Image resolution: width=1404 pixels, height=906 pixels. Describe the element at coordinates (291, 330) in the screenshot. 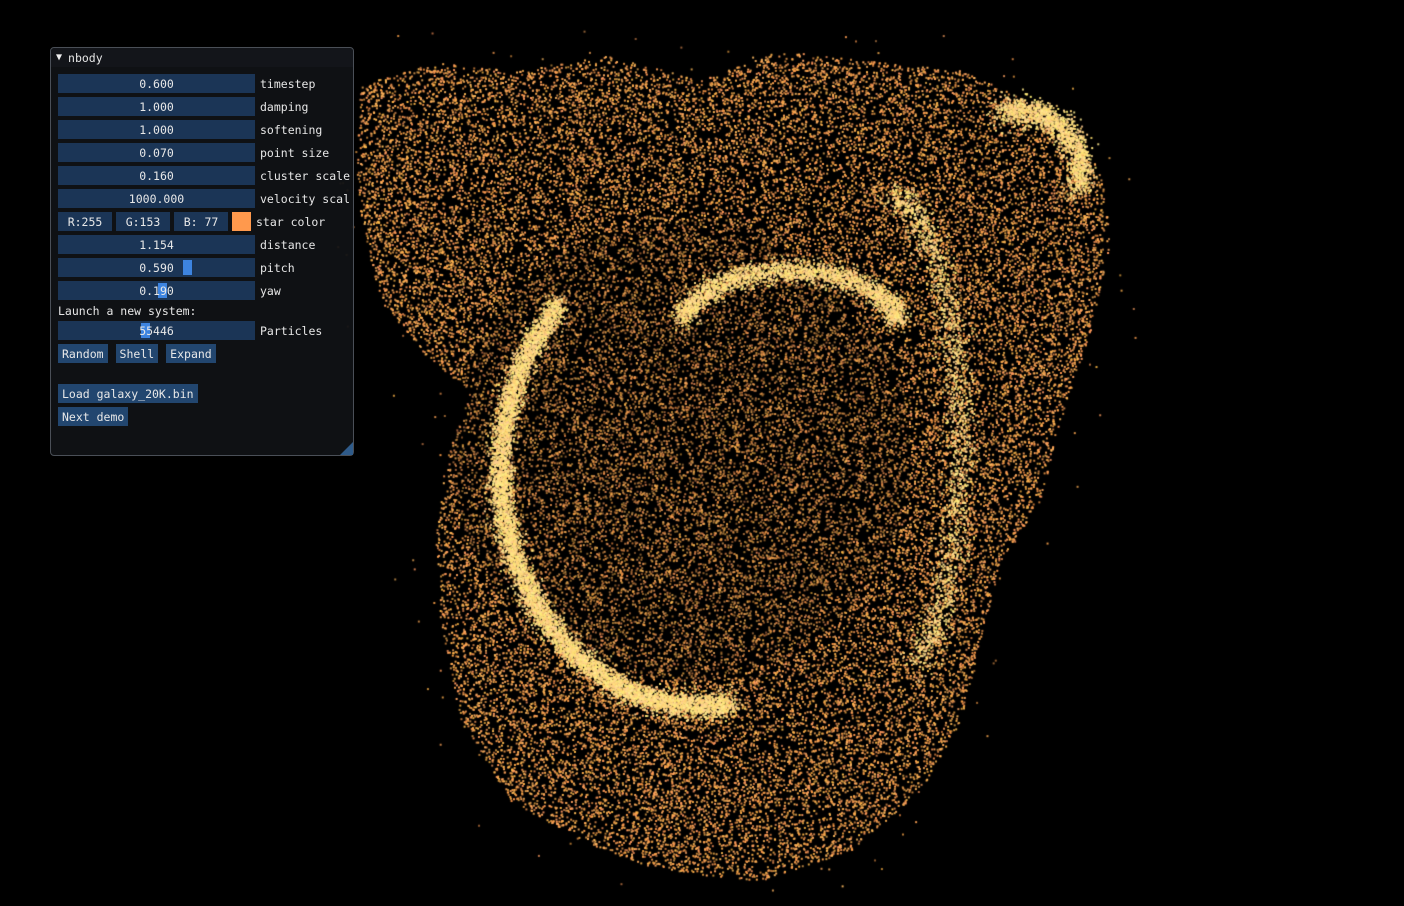

I see `particles-label: Particles` at that location.